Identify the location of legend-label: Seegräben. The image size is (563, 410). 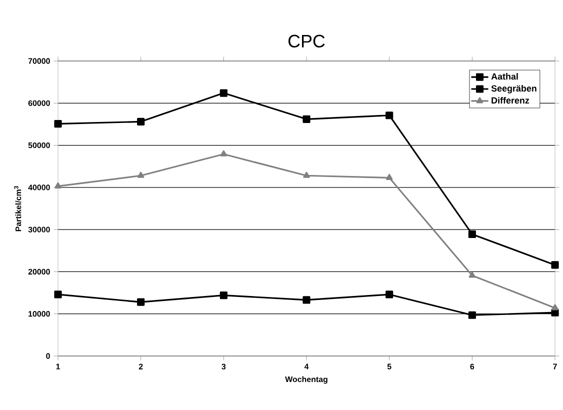
(513, 89).